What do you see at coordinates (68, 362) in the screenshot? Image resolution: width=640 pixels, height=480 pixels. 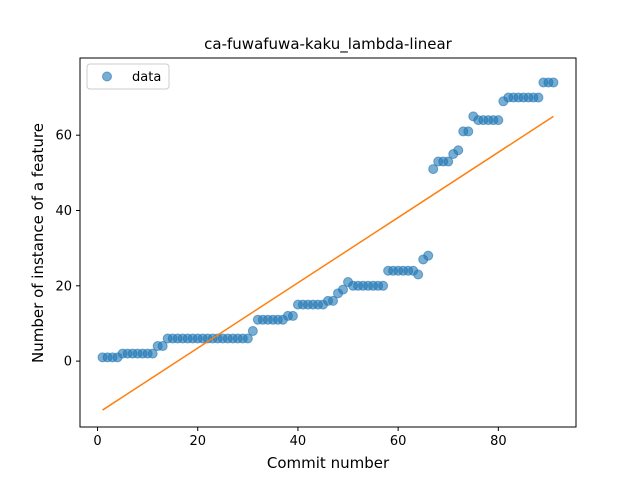 I see `y-tick-label: 0` at bounding box center [68, 362].